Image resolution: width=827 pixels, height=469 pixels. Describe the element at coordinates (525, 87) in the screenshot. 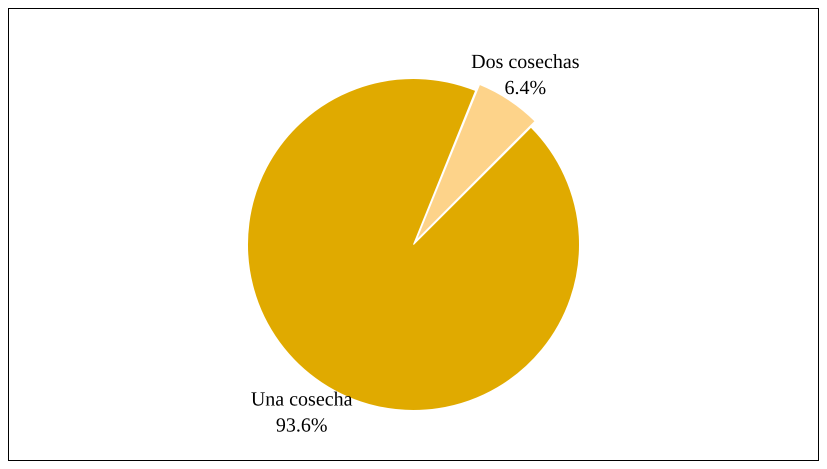

I see `data-label: 6.4%` at that location.